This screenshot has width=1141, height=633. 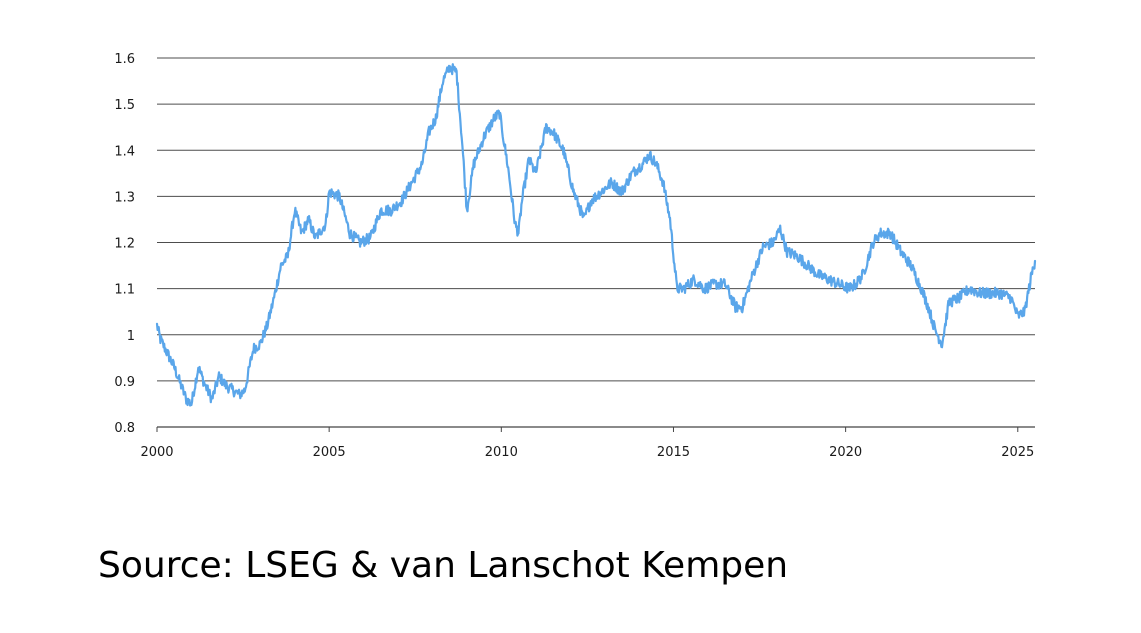 I want to click on y-tick-label: 1.5, so click(x=124, y=105).